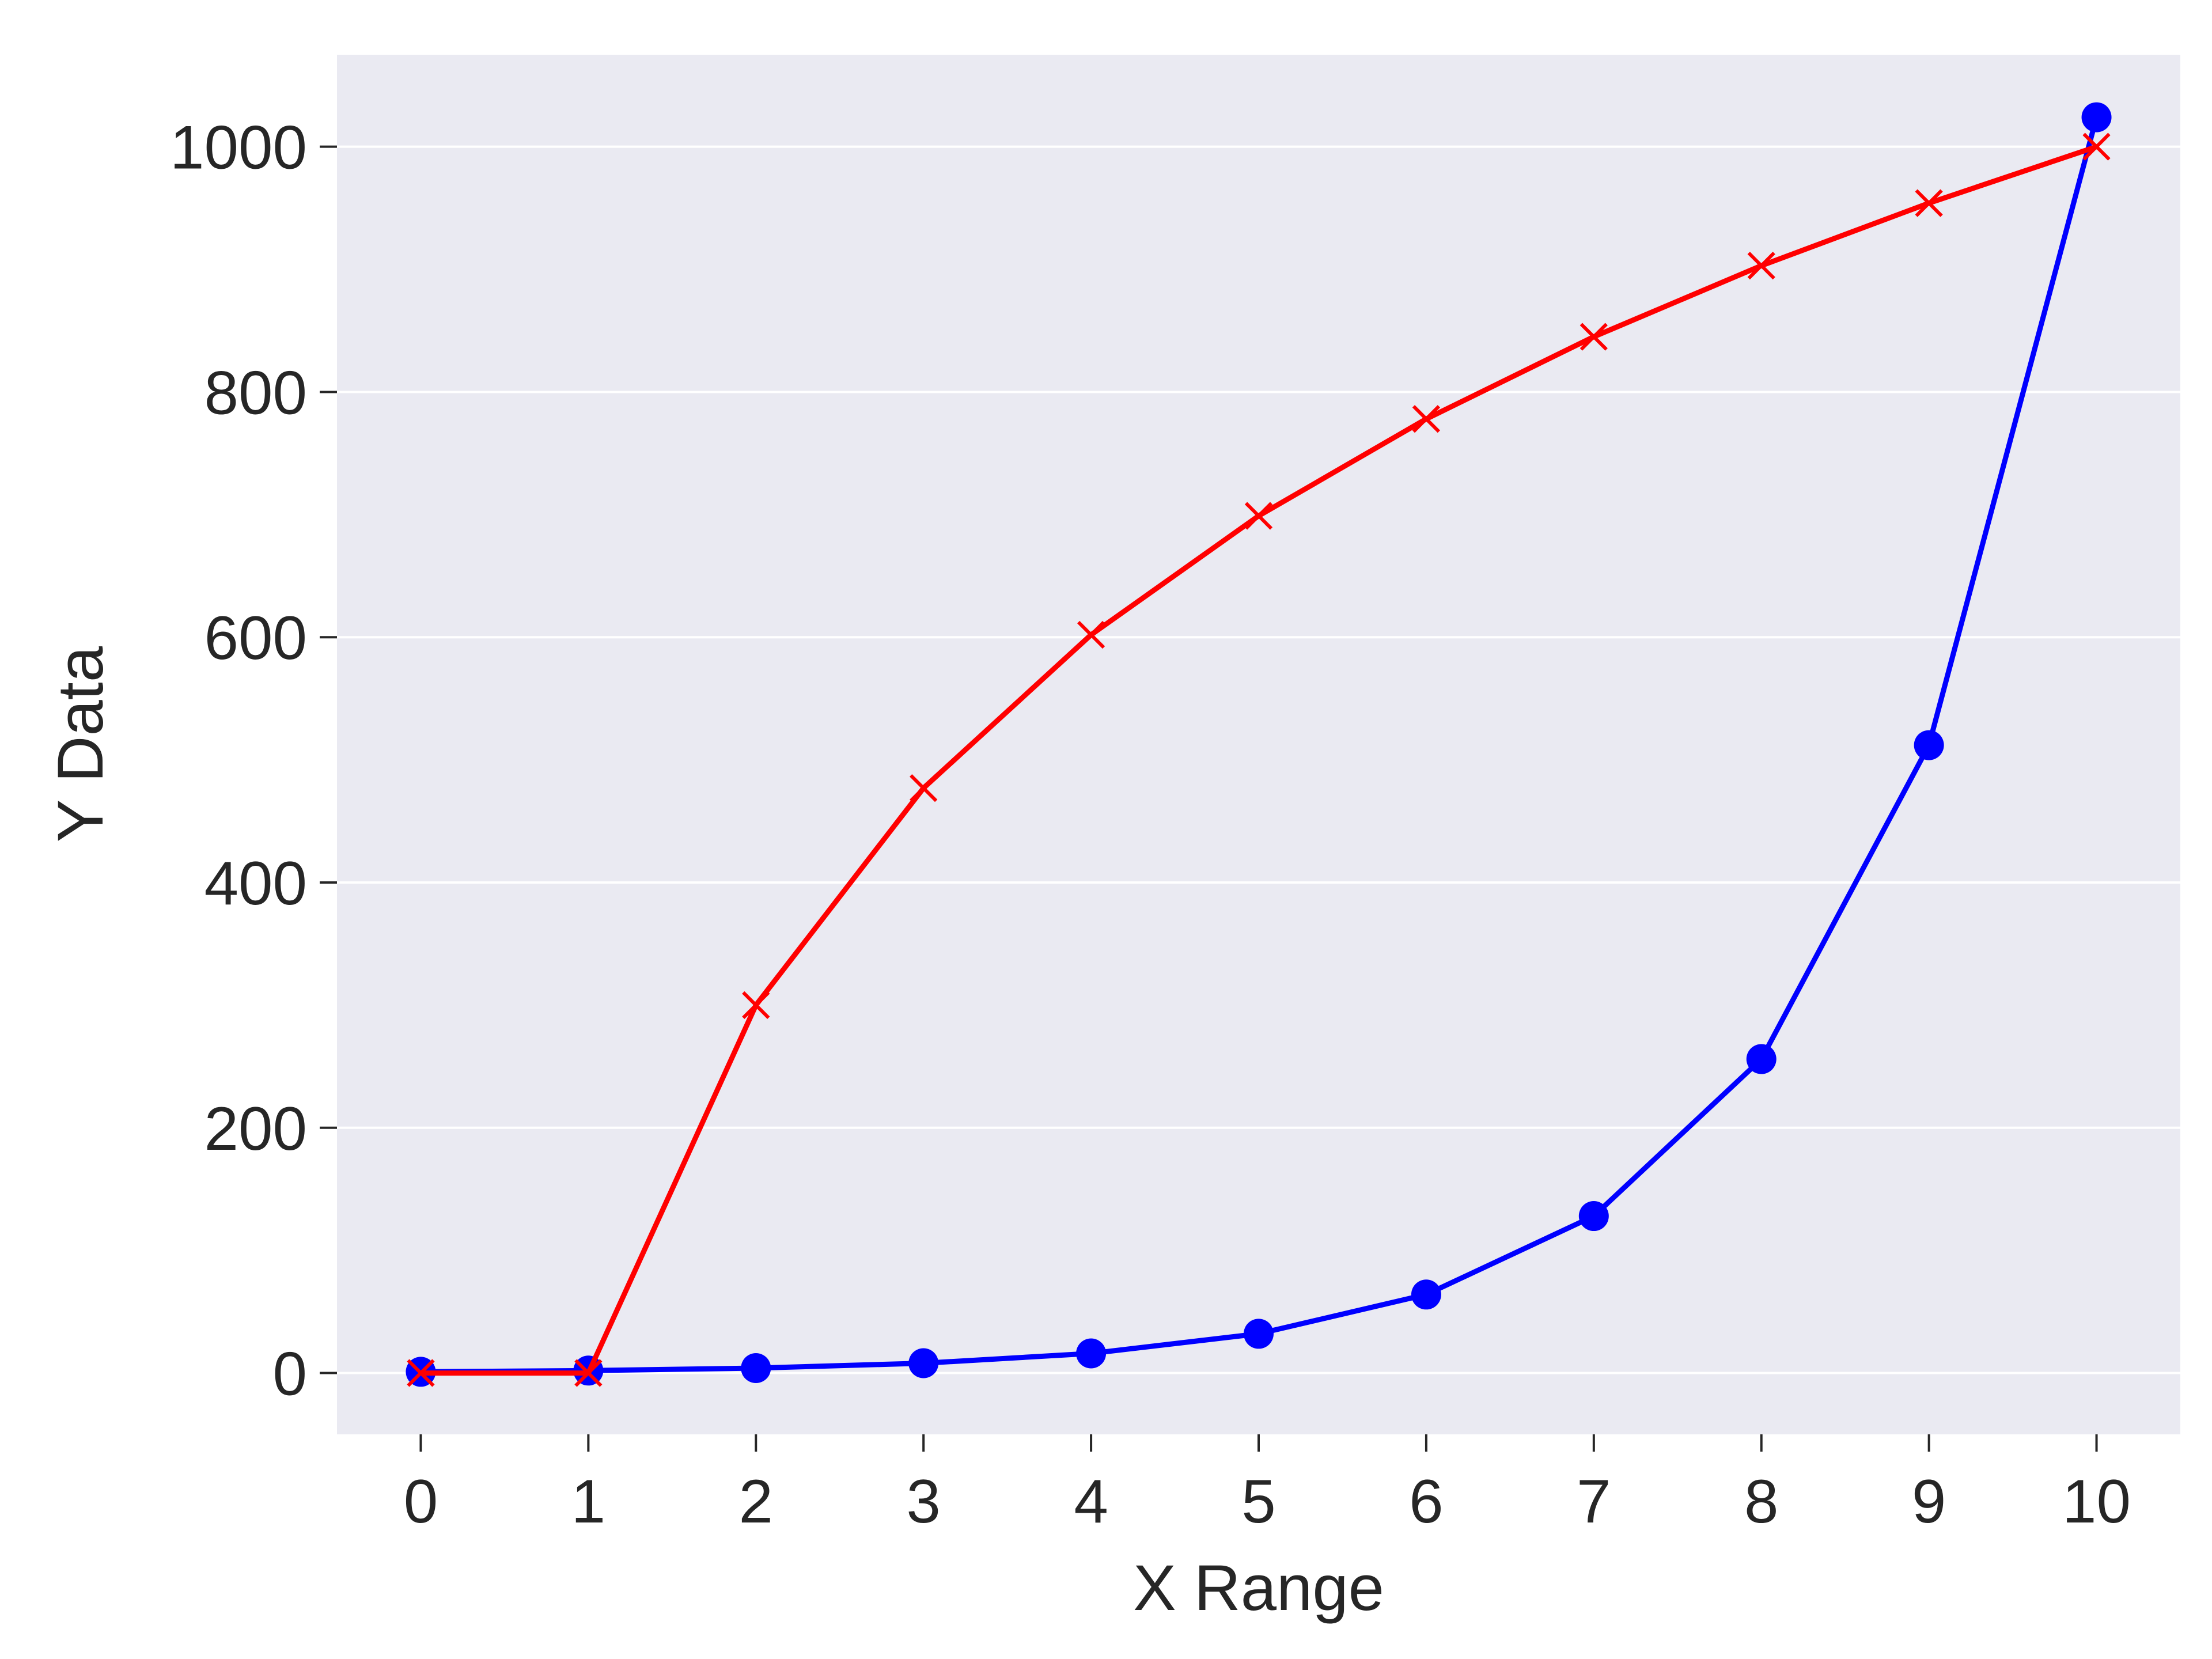  What do you see at coordinates (923, 1501) in the screenshot?
I see `x-tick-label: 3` at bounding box center [923, 1501].